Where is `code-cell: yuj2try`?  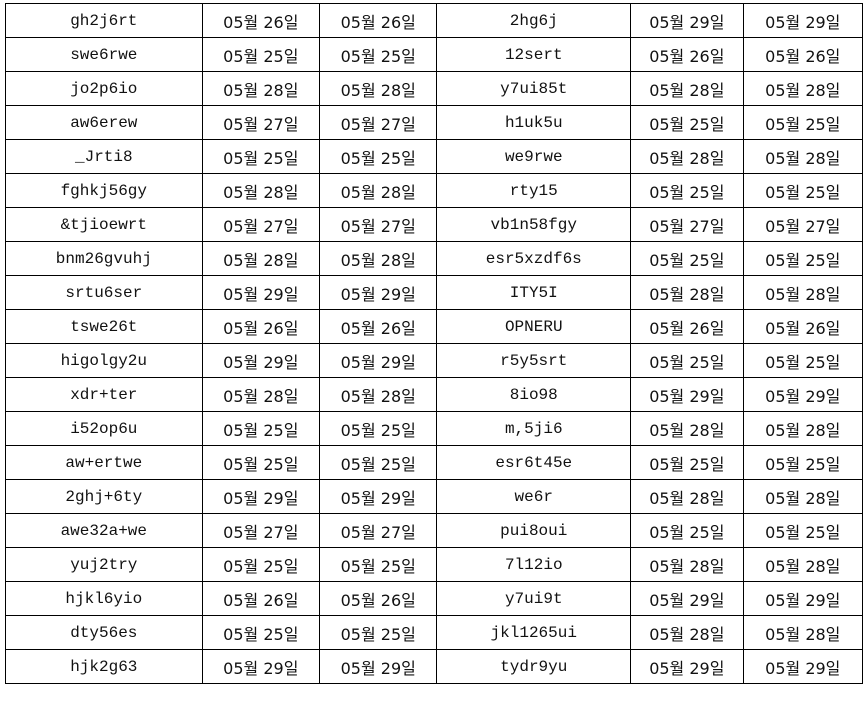 code-cell: yuj2try is located at coordinates (104, 564).